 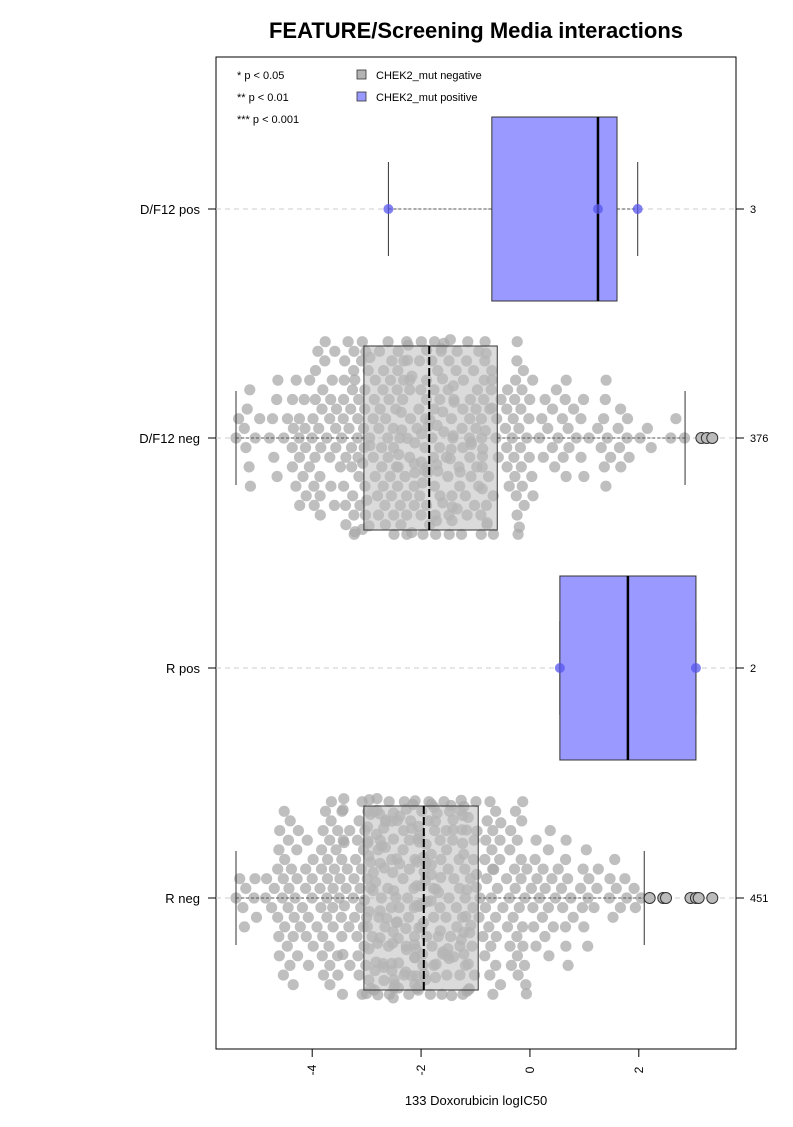 What do you see at coordinates (476, 30) in the screenshot?
I see `chart-title: FEATURE/Screening Media interactions` at bounding box center [476, 30].